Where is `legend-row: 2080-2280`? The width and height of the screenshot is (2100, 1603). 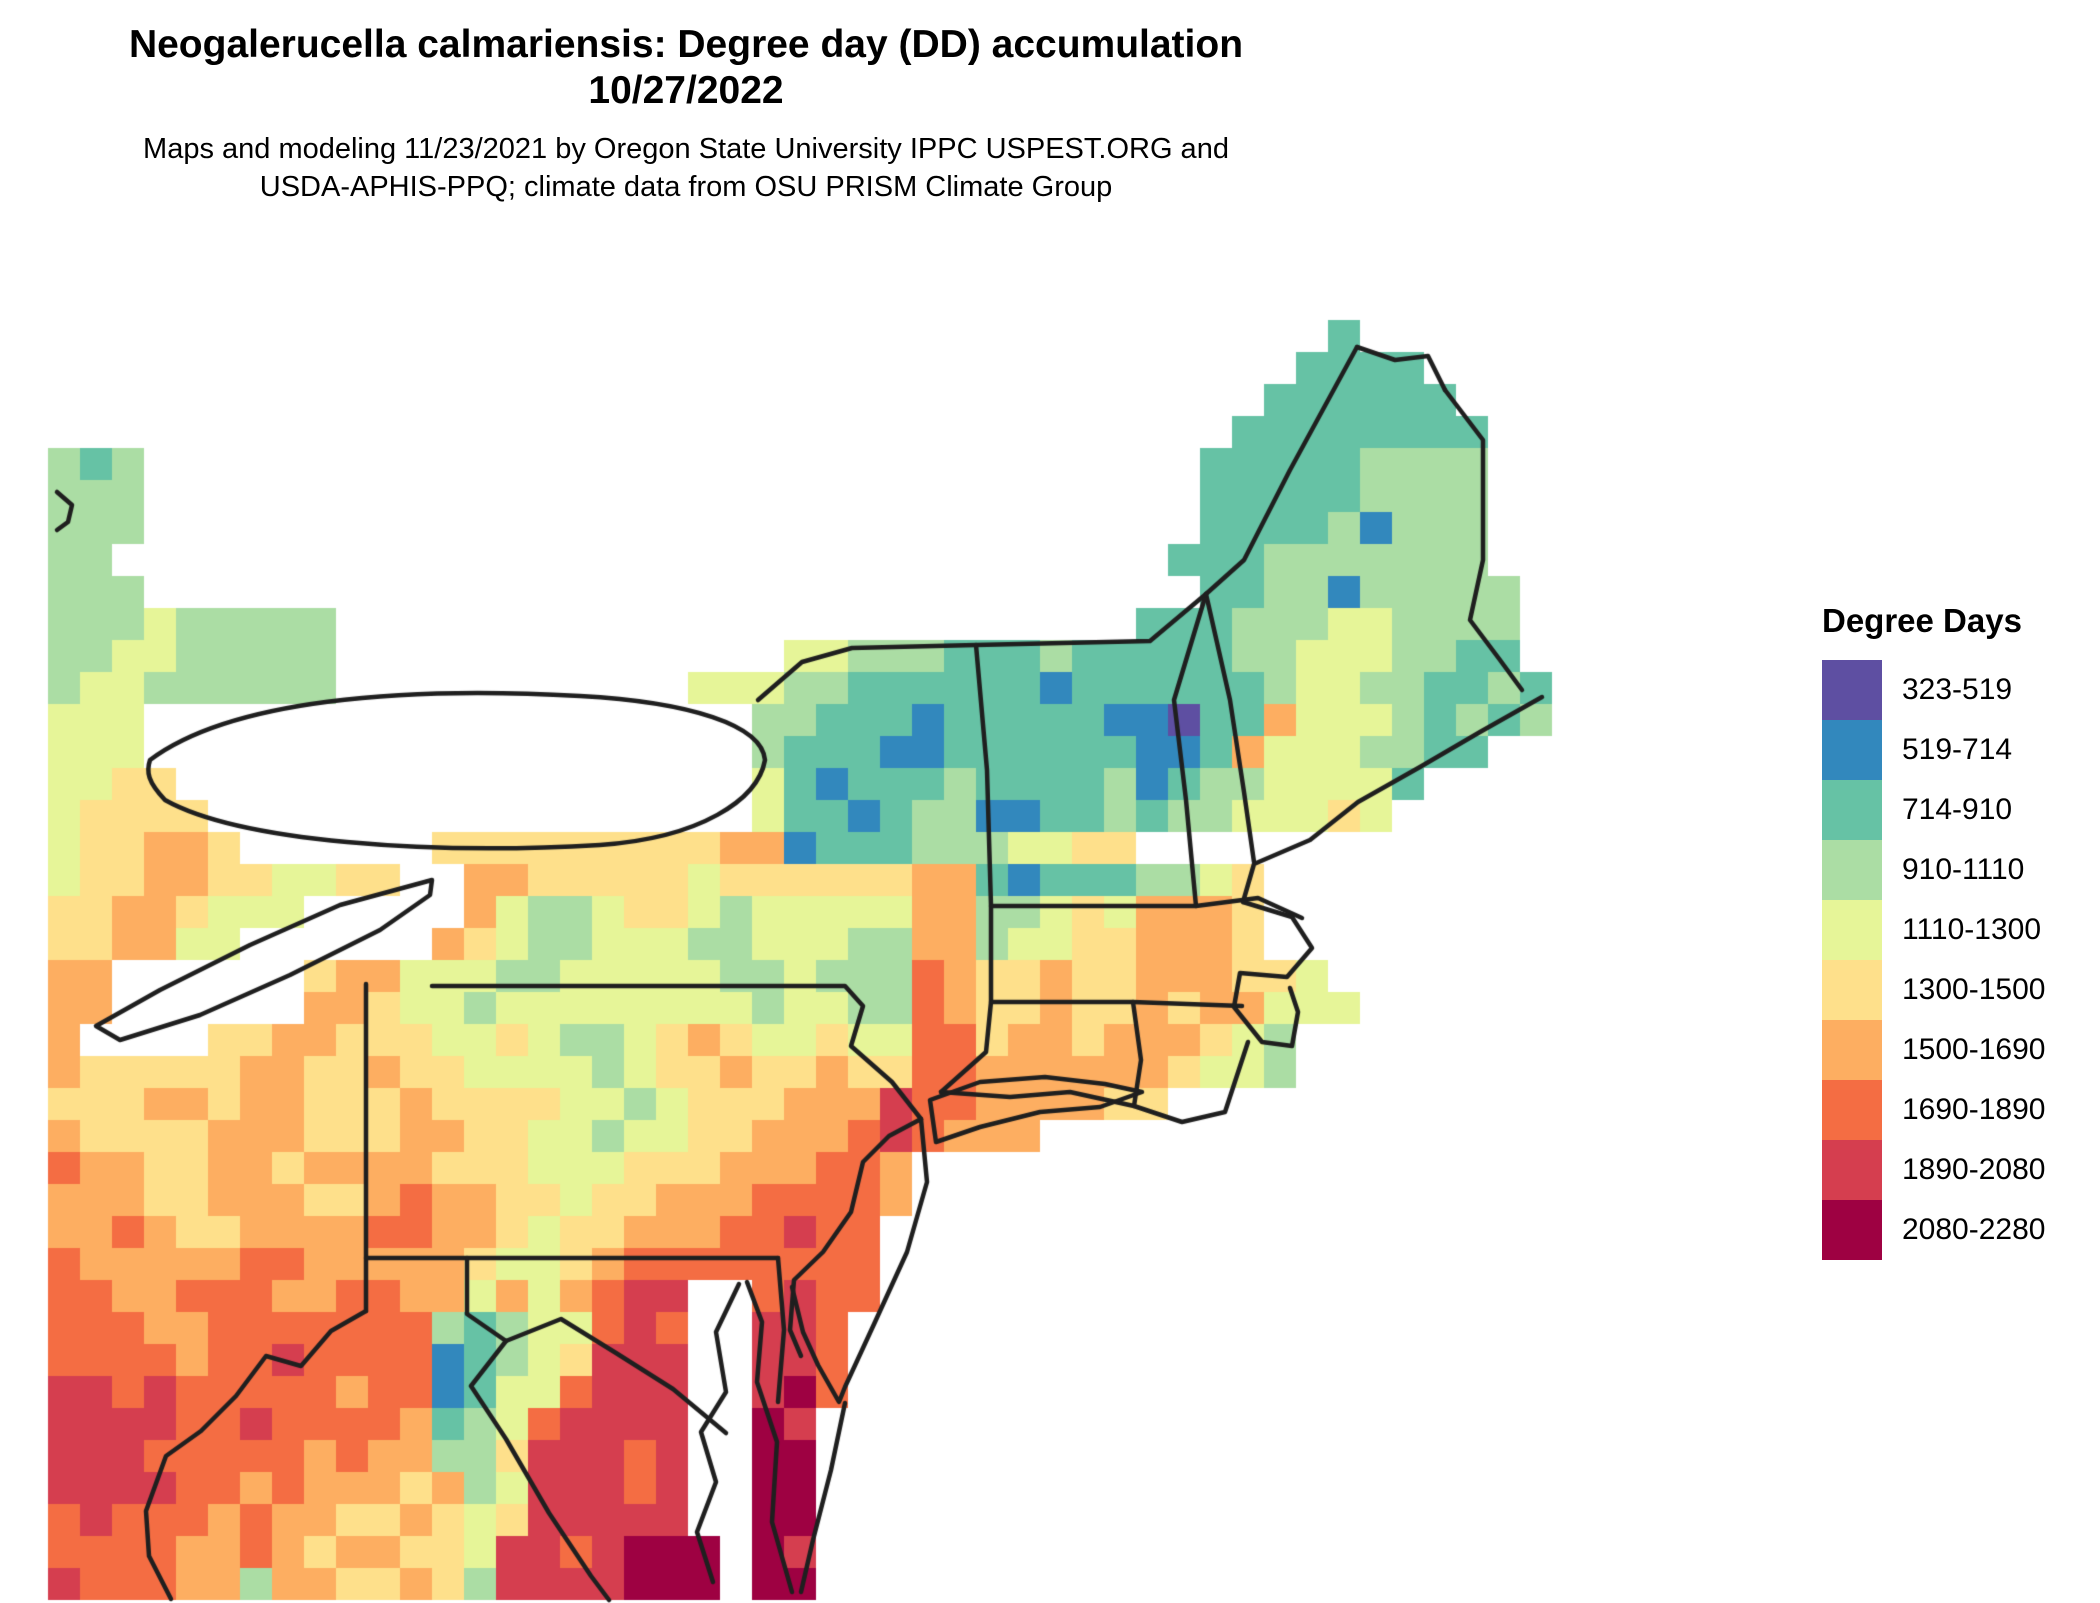
legend-row: 2080-2280 is located at coordinates (1957, 1230).